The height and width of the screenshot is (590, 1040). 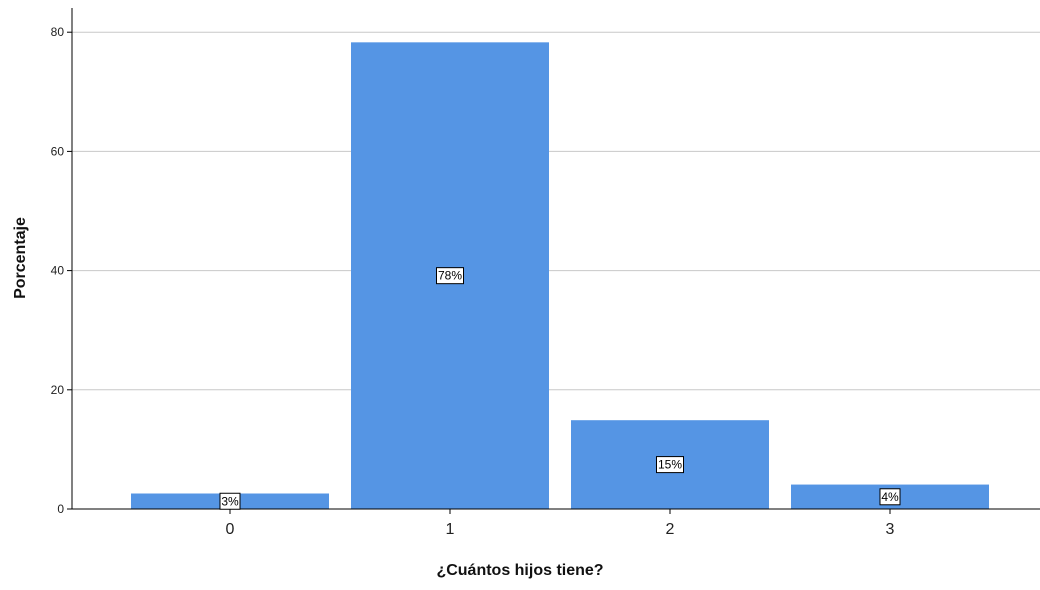 I want to click on y-tick-label: 0, so click(x=60, y=509).